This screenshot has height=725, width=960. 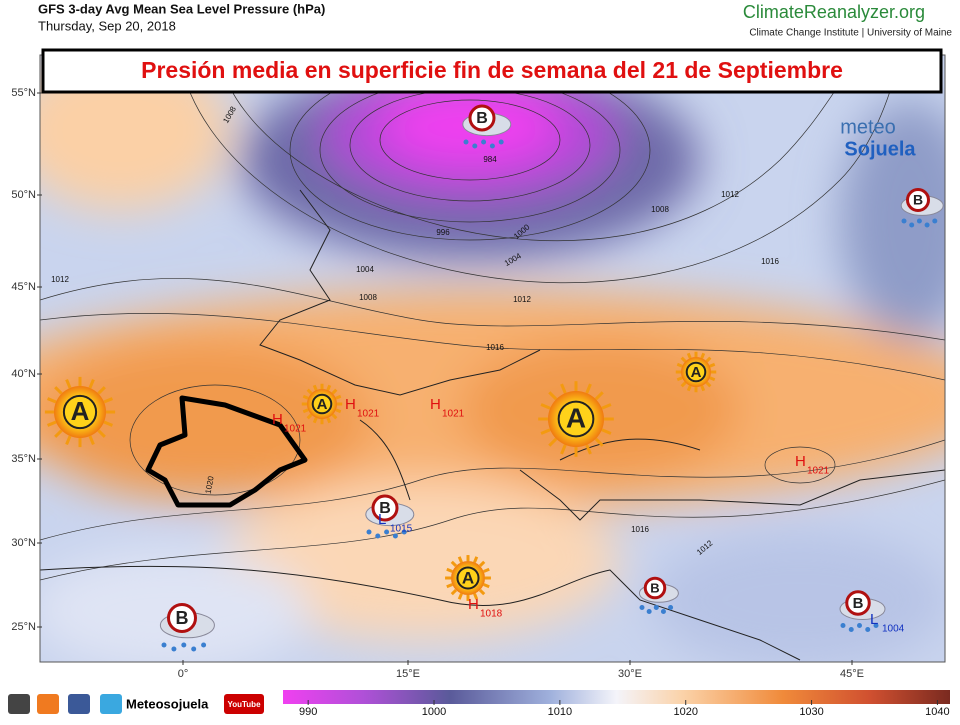 What do you see at coordinates (365, 269) in the screenshot?
I see `isobar-label: 1004` at bounding box center [365, 269].